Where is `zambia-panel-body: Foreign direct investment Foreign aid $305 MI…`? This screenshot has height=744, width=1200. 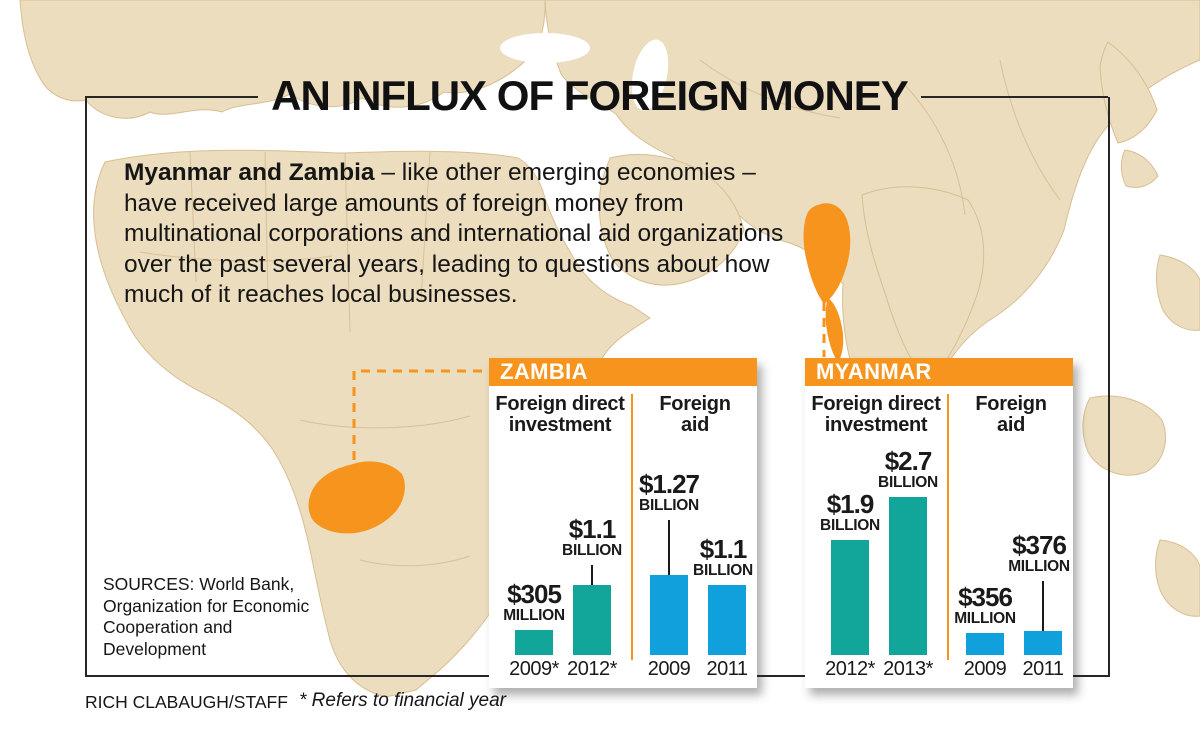
zambia-panel-body: Foreign direct investment Foreign aid $305 MI… is located at coordinates (623, 537).